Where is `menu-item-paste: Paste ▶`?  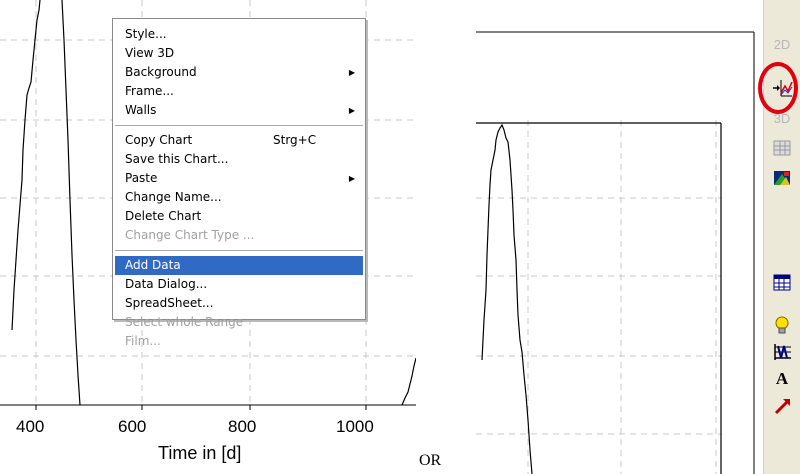
menu-item-paste: Paste ▶ is located at coordinates (239, 178).